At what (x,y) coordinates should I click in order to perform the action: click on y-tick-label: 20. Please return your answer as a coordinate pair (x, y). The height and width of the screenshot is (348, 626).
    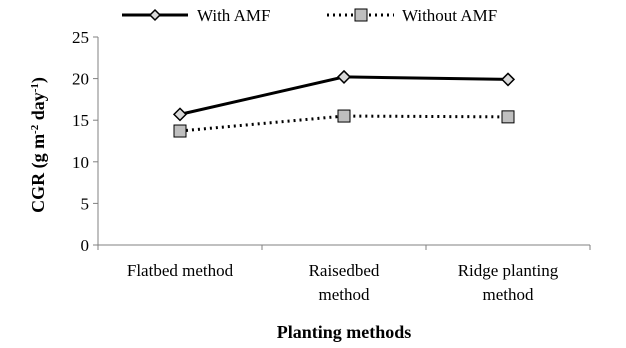
    Looking at the image, I should click on (80, 79).